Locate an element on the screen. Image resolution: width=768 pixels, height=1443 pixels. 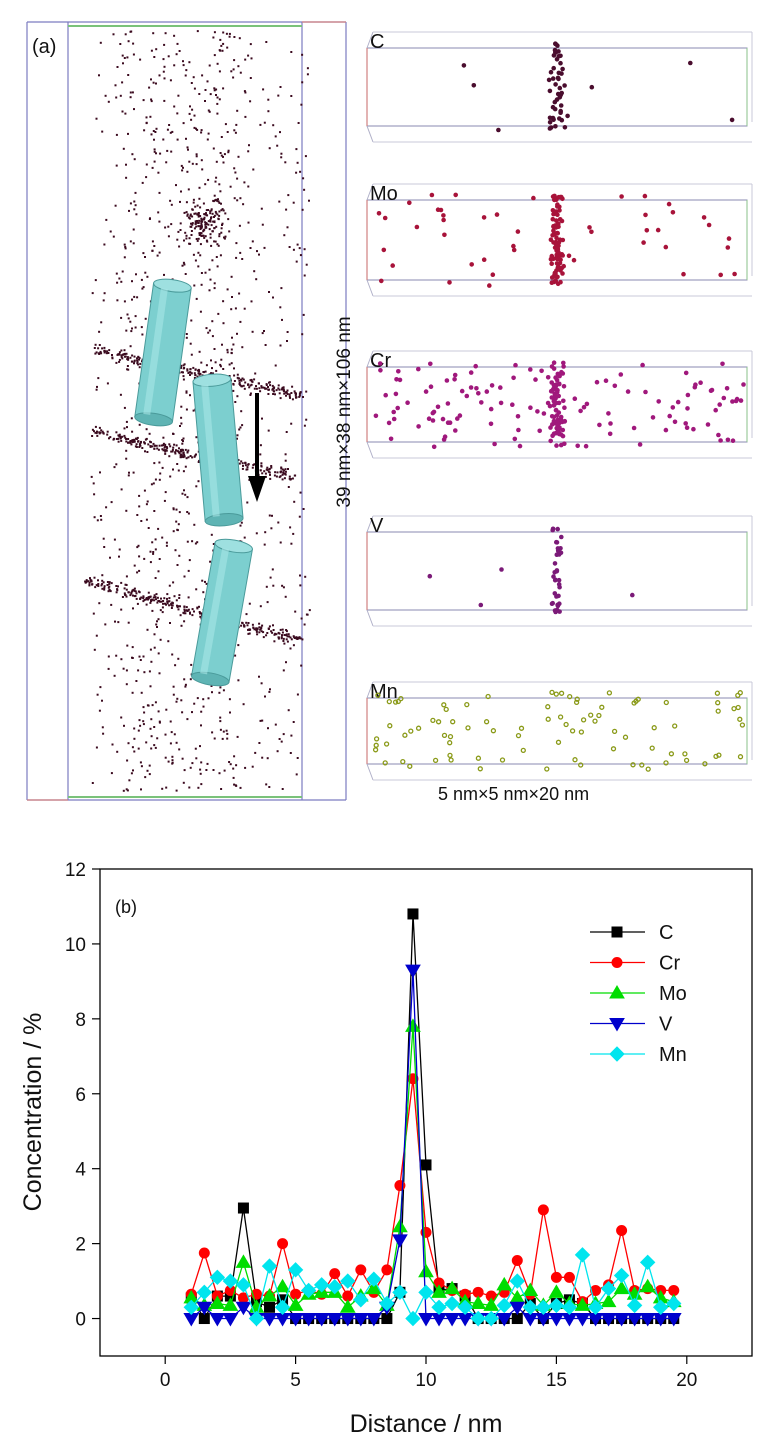
legend-label-cr: Cr is located at coordinates (669, 964).